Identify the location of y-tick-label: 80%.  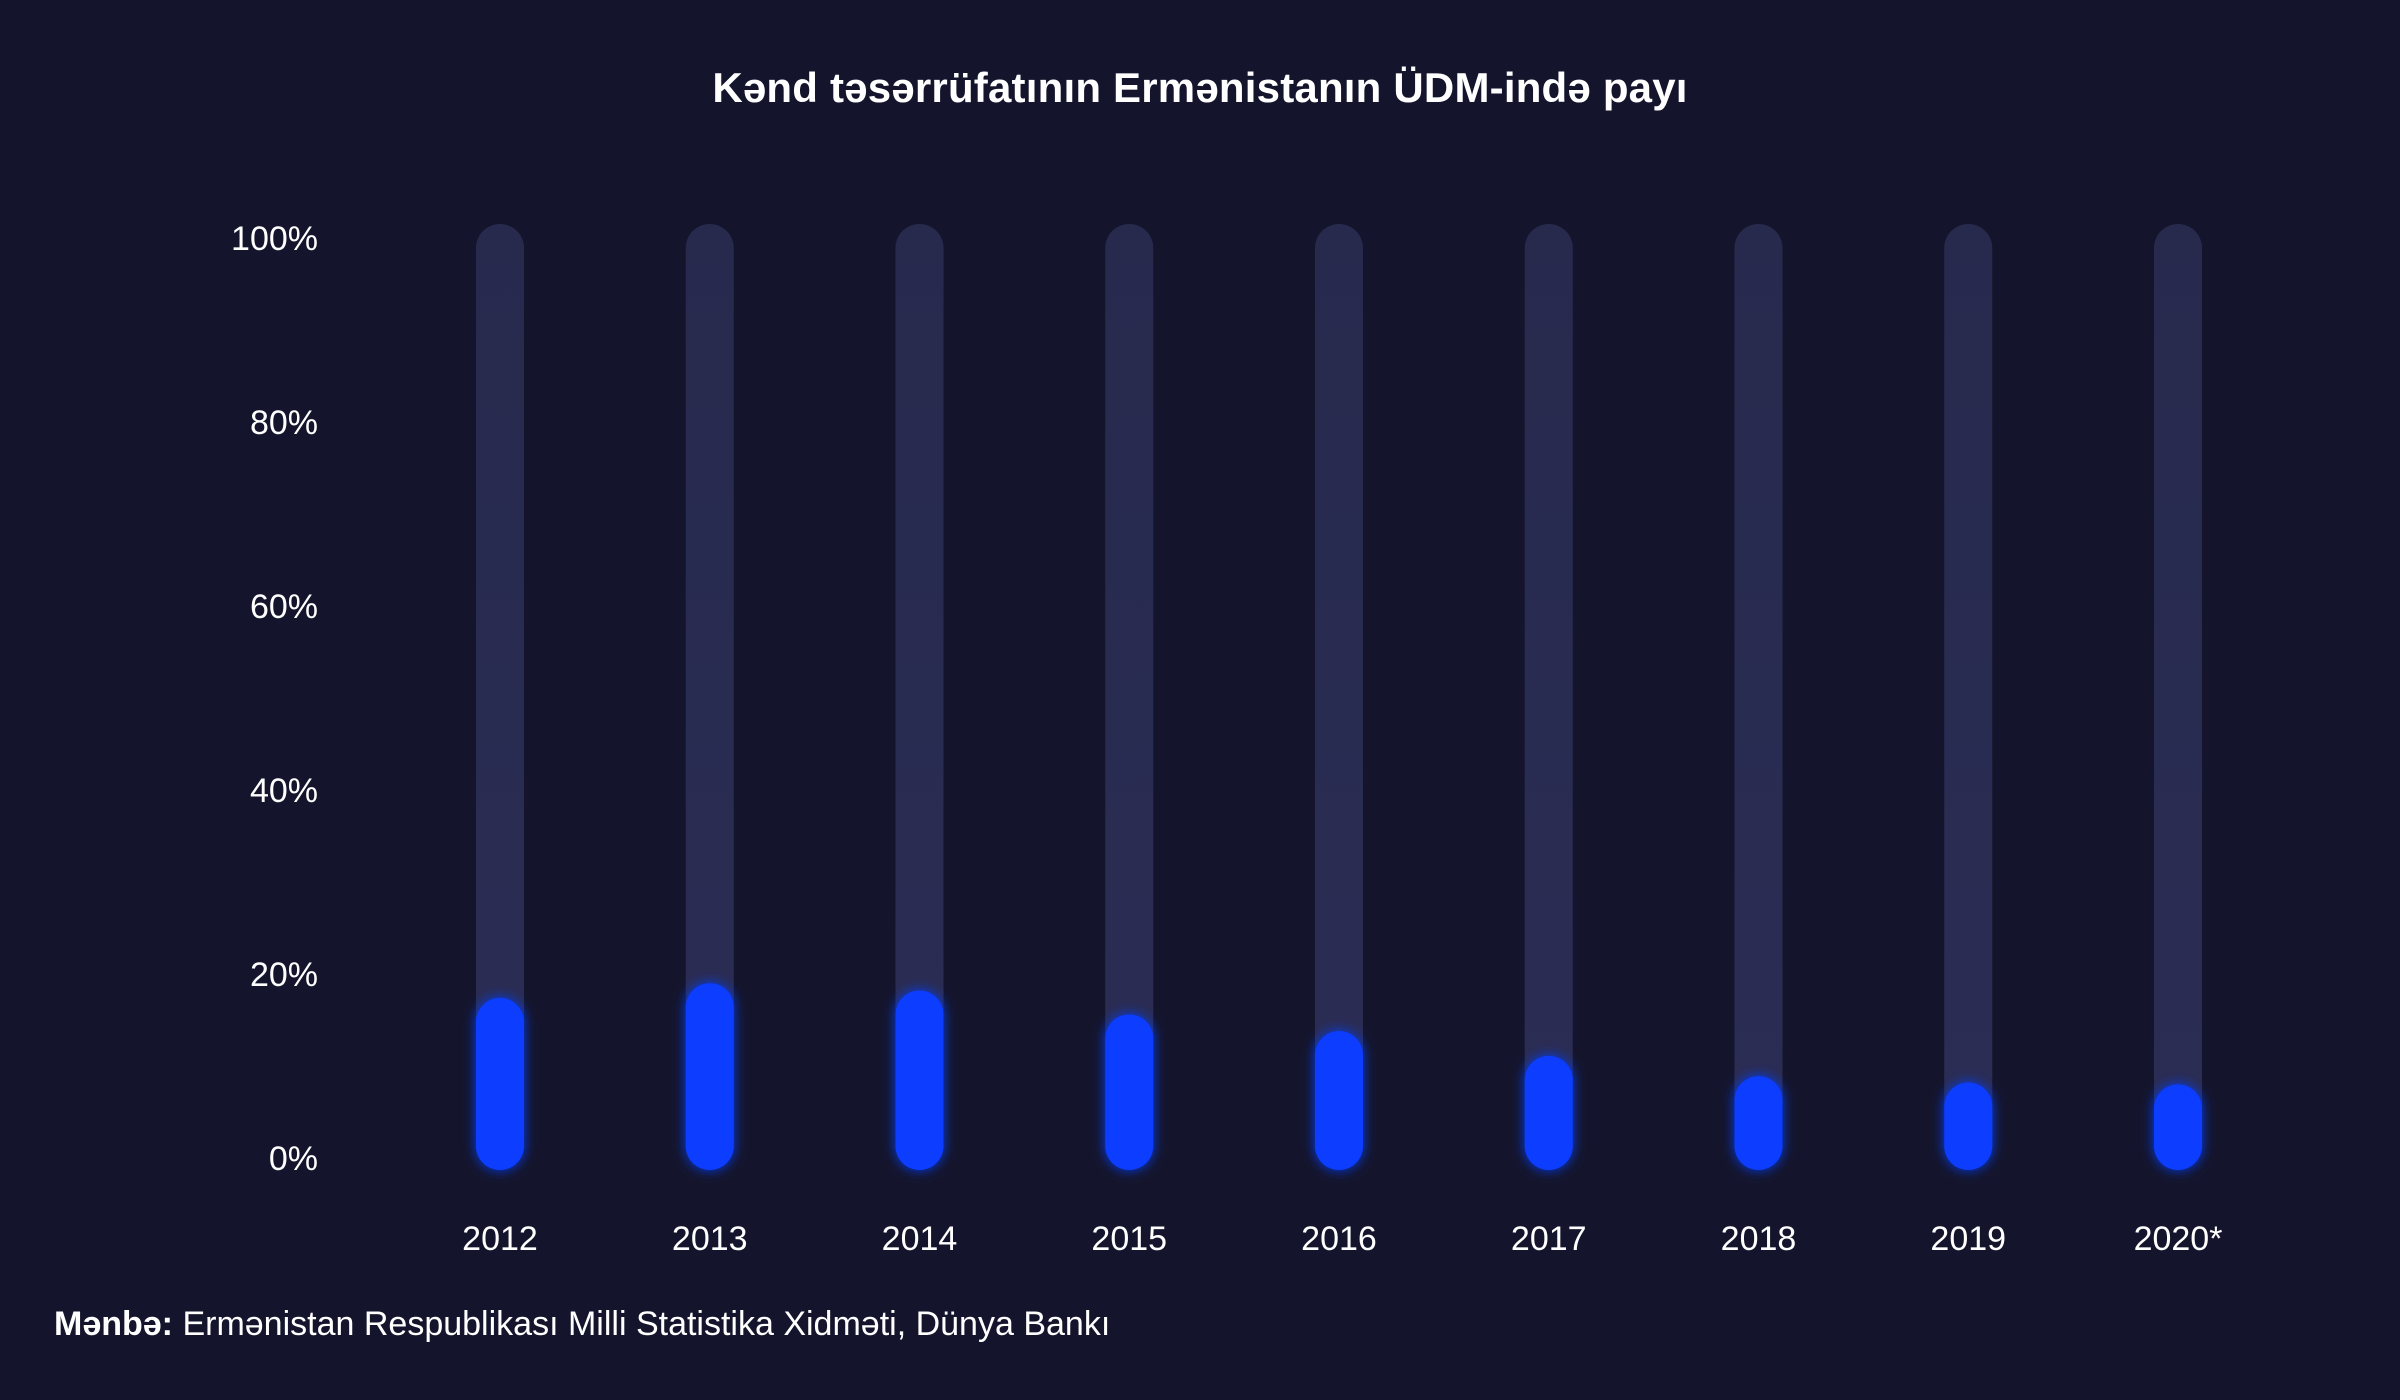
(284, 423).